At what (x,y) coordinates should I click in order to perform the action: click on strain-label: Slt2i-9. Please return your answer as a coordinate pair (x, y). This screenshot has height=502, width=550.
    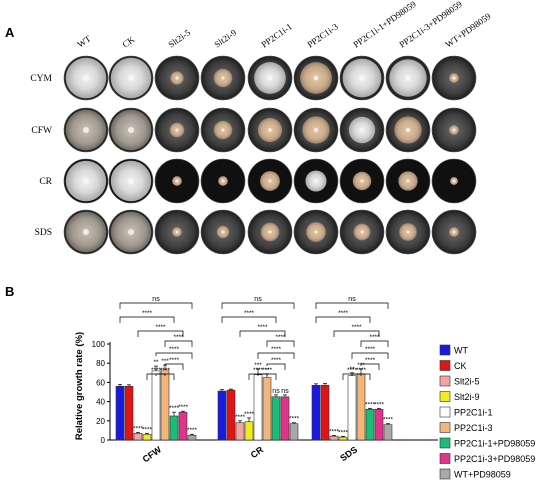
    Looking at the image, I should click on (225, 38).